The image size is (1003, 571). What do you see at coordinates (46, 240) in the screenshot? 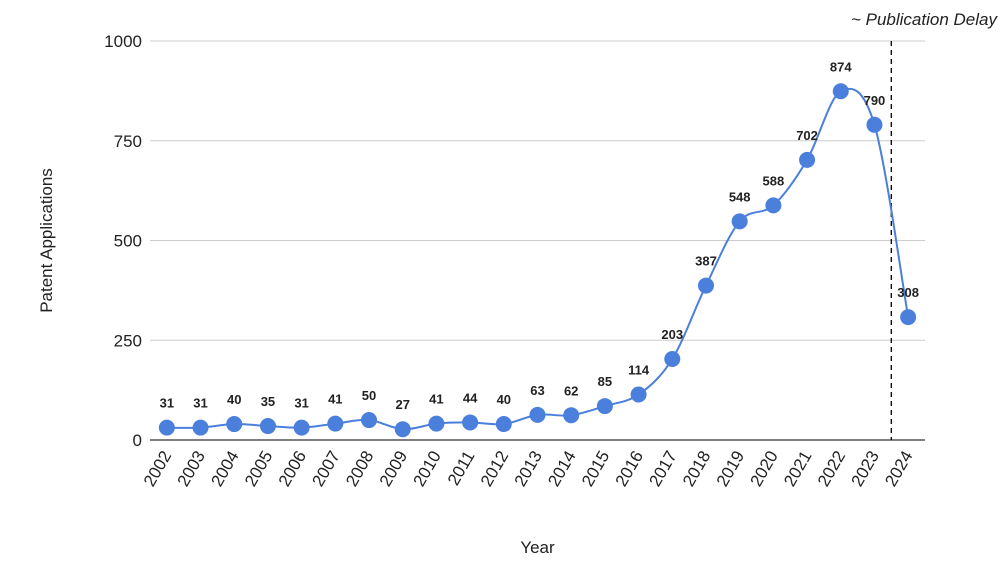
I see `y-axis-title: Patent Applications` at bounding box center [46, 240].